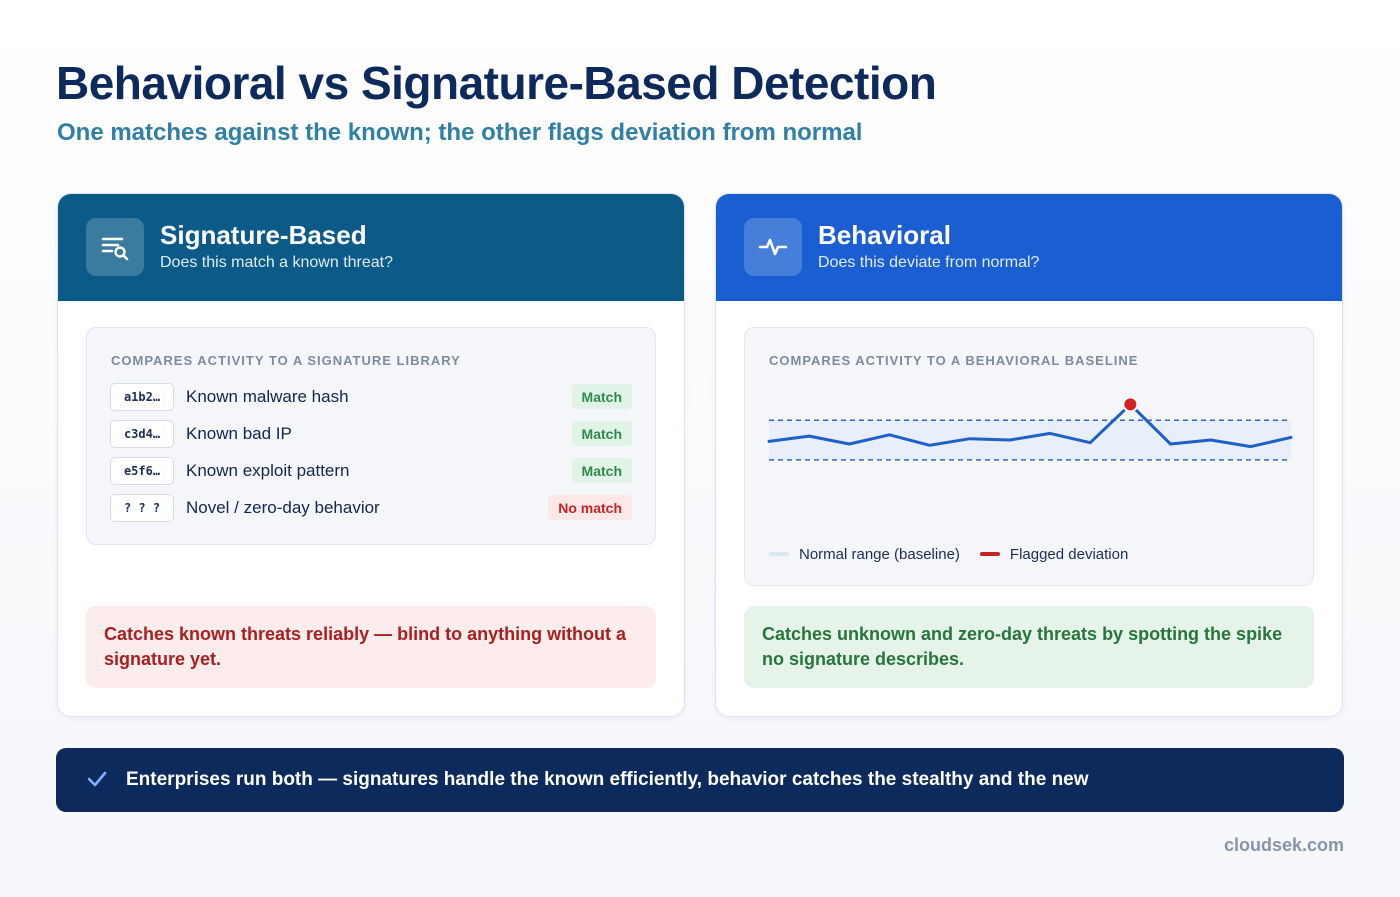 The width and height of the screenshot is (1400, 897). What do you see at coordinates (989, 554) in the screenshot?
I see `legend-deviation-swatch` at bounding box center [989, 554].